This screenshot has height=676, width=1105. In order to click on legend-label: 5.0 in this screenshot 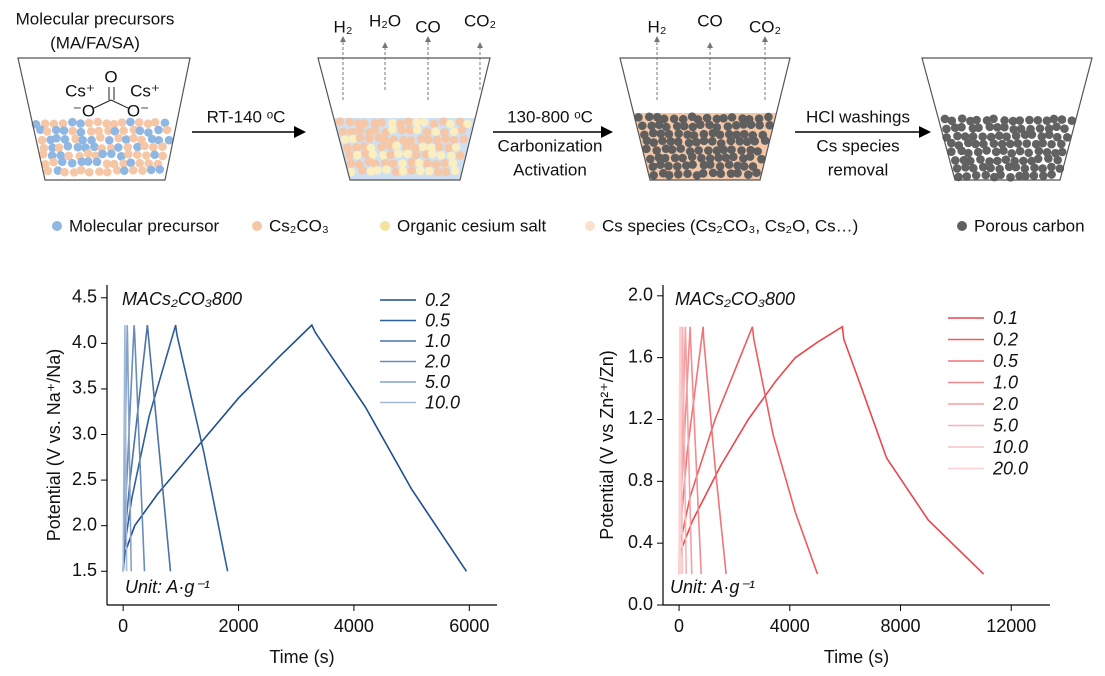, I will do `click(437, 382)`.